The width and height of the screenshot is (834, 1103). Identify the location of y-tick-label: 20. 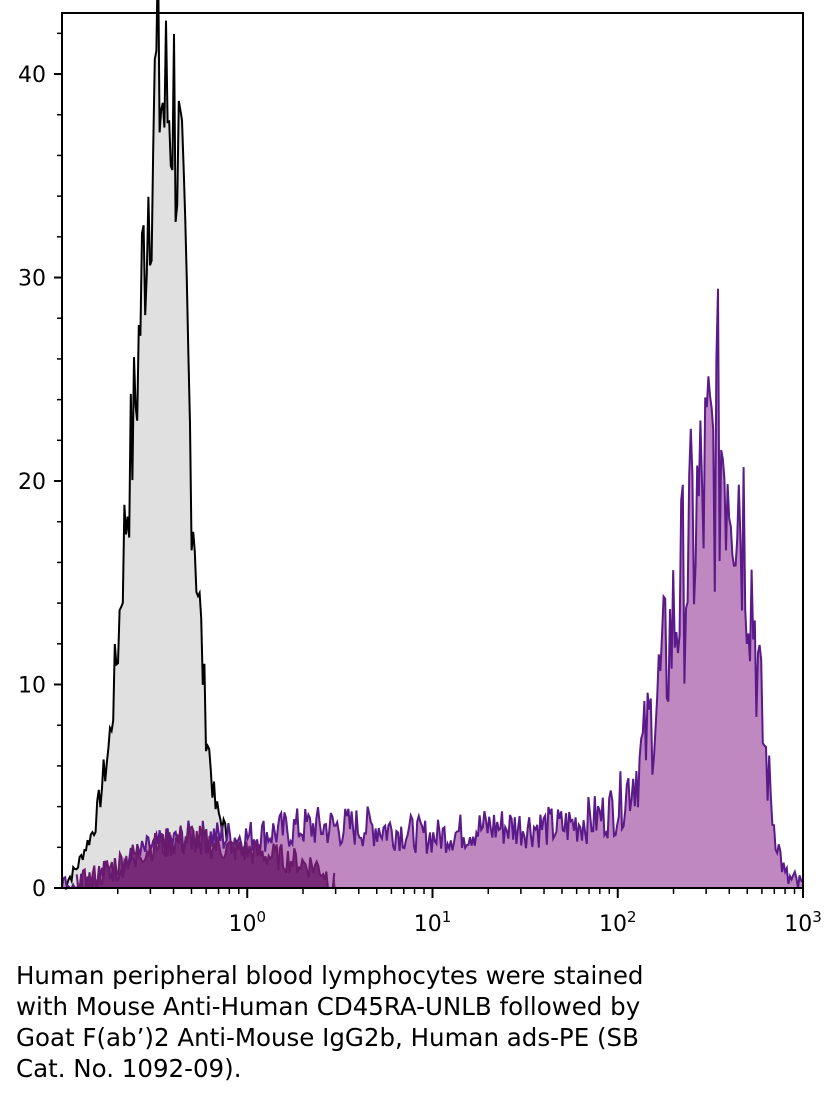
(32, 482).